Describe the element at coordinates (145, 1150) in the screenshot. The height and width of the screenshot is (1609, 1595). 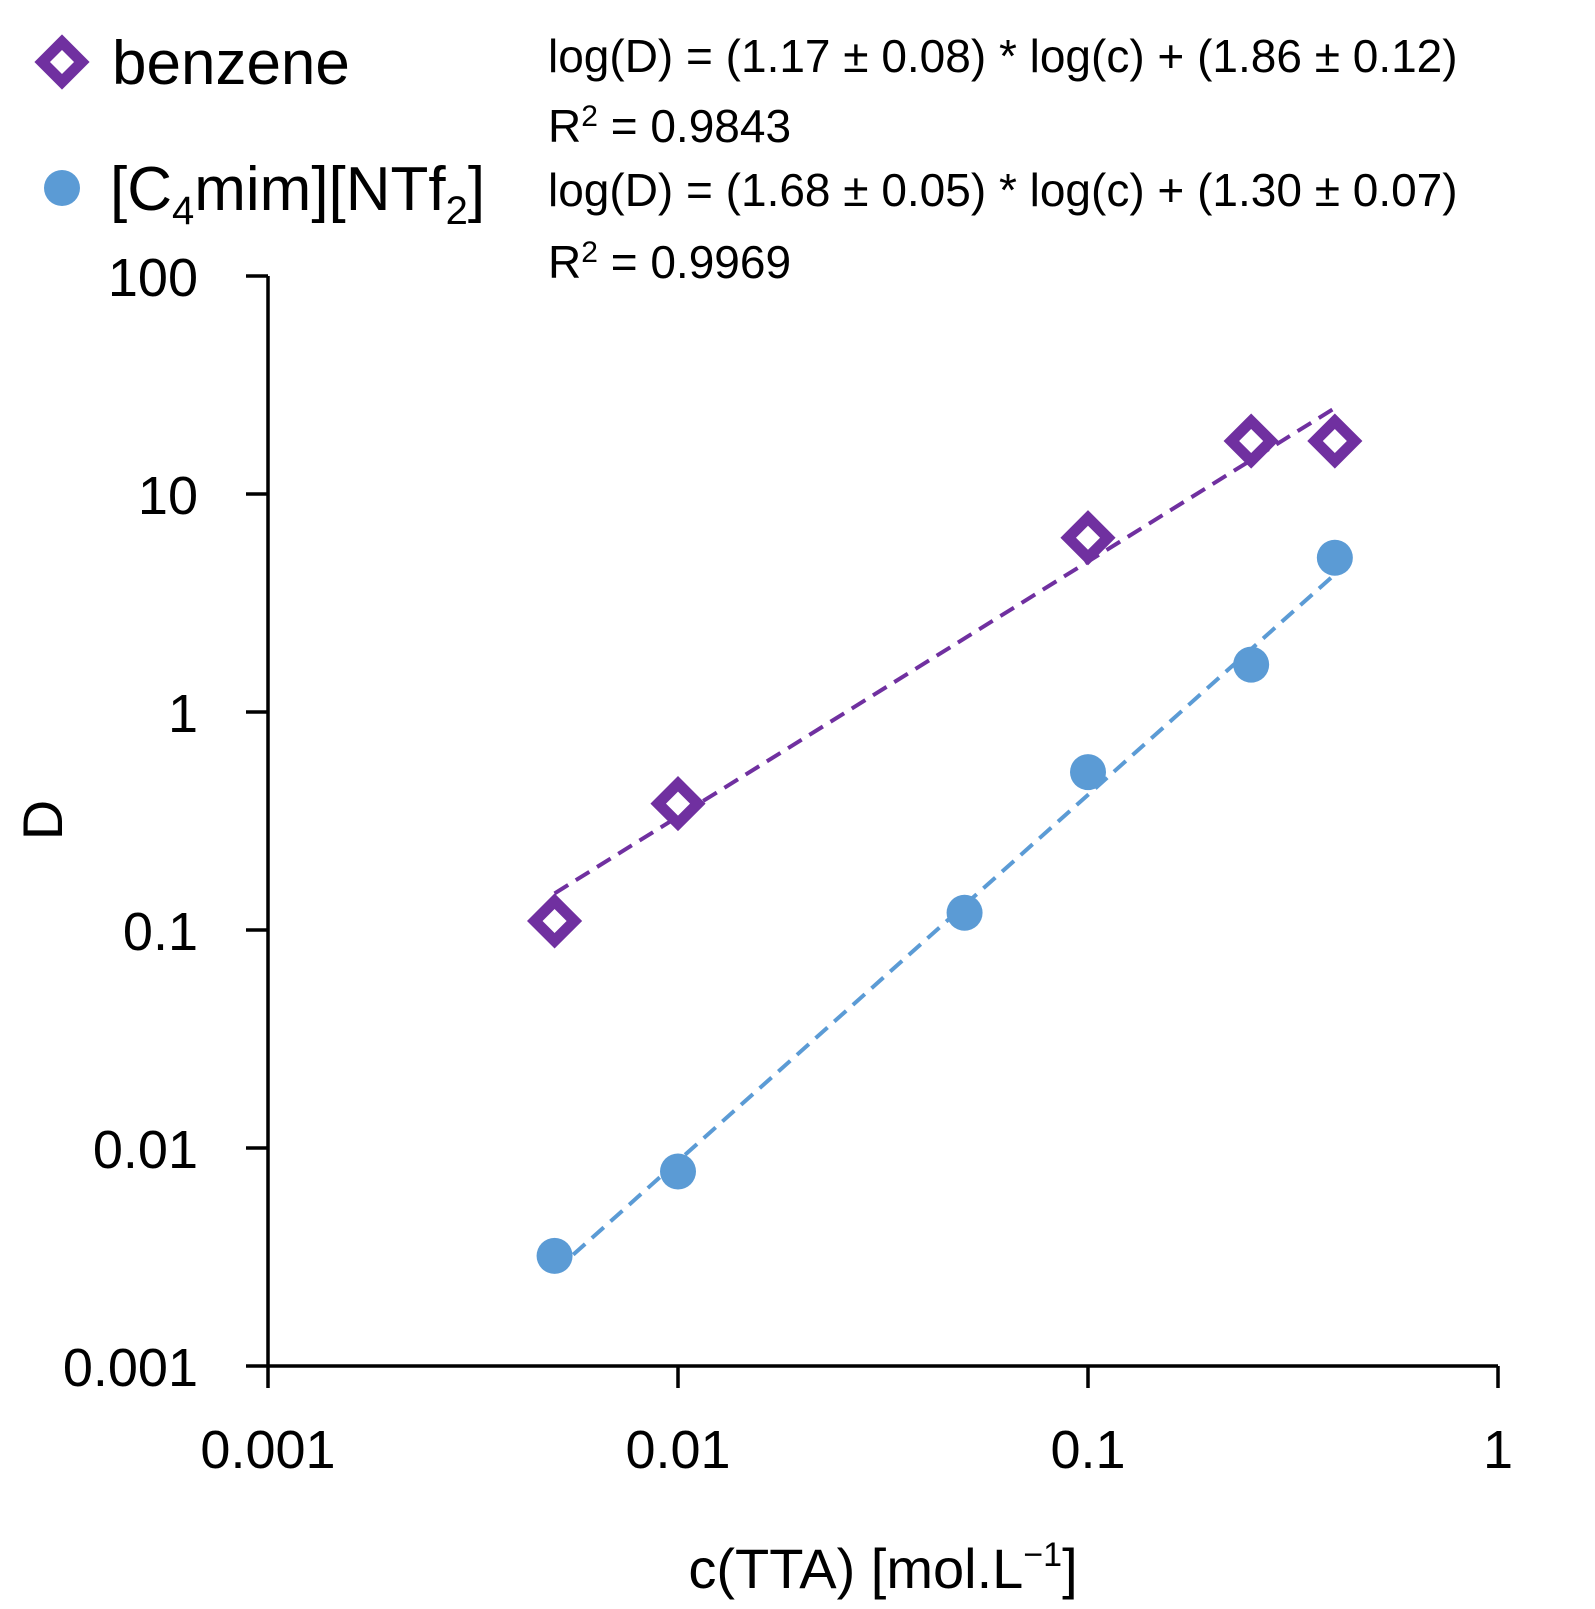
I see `y-tick-label: 0.01` at that location.